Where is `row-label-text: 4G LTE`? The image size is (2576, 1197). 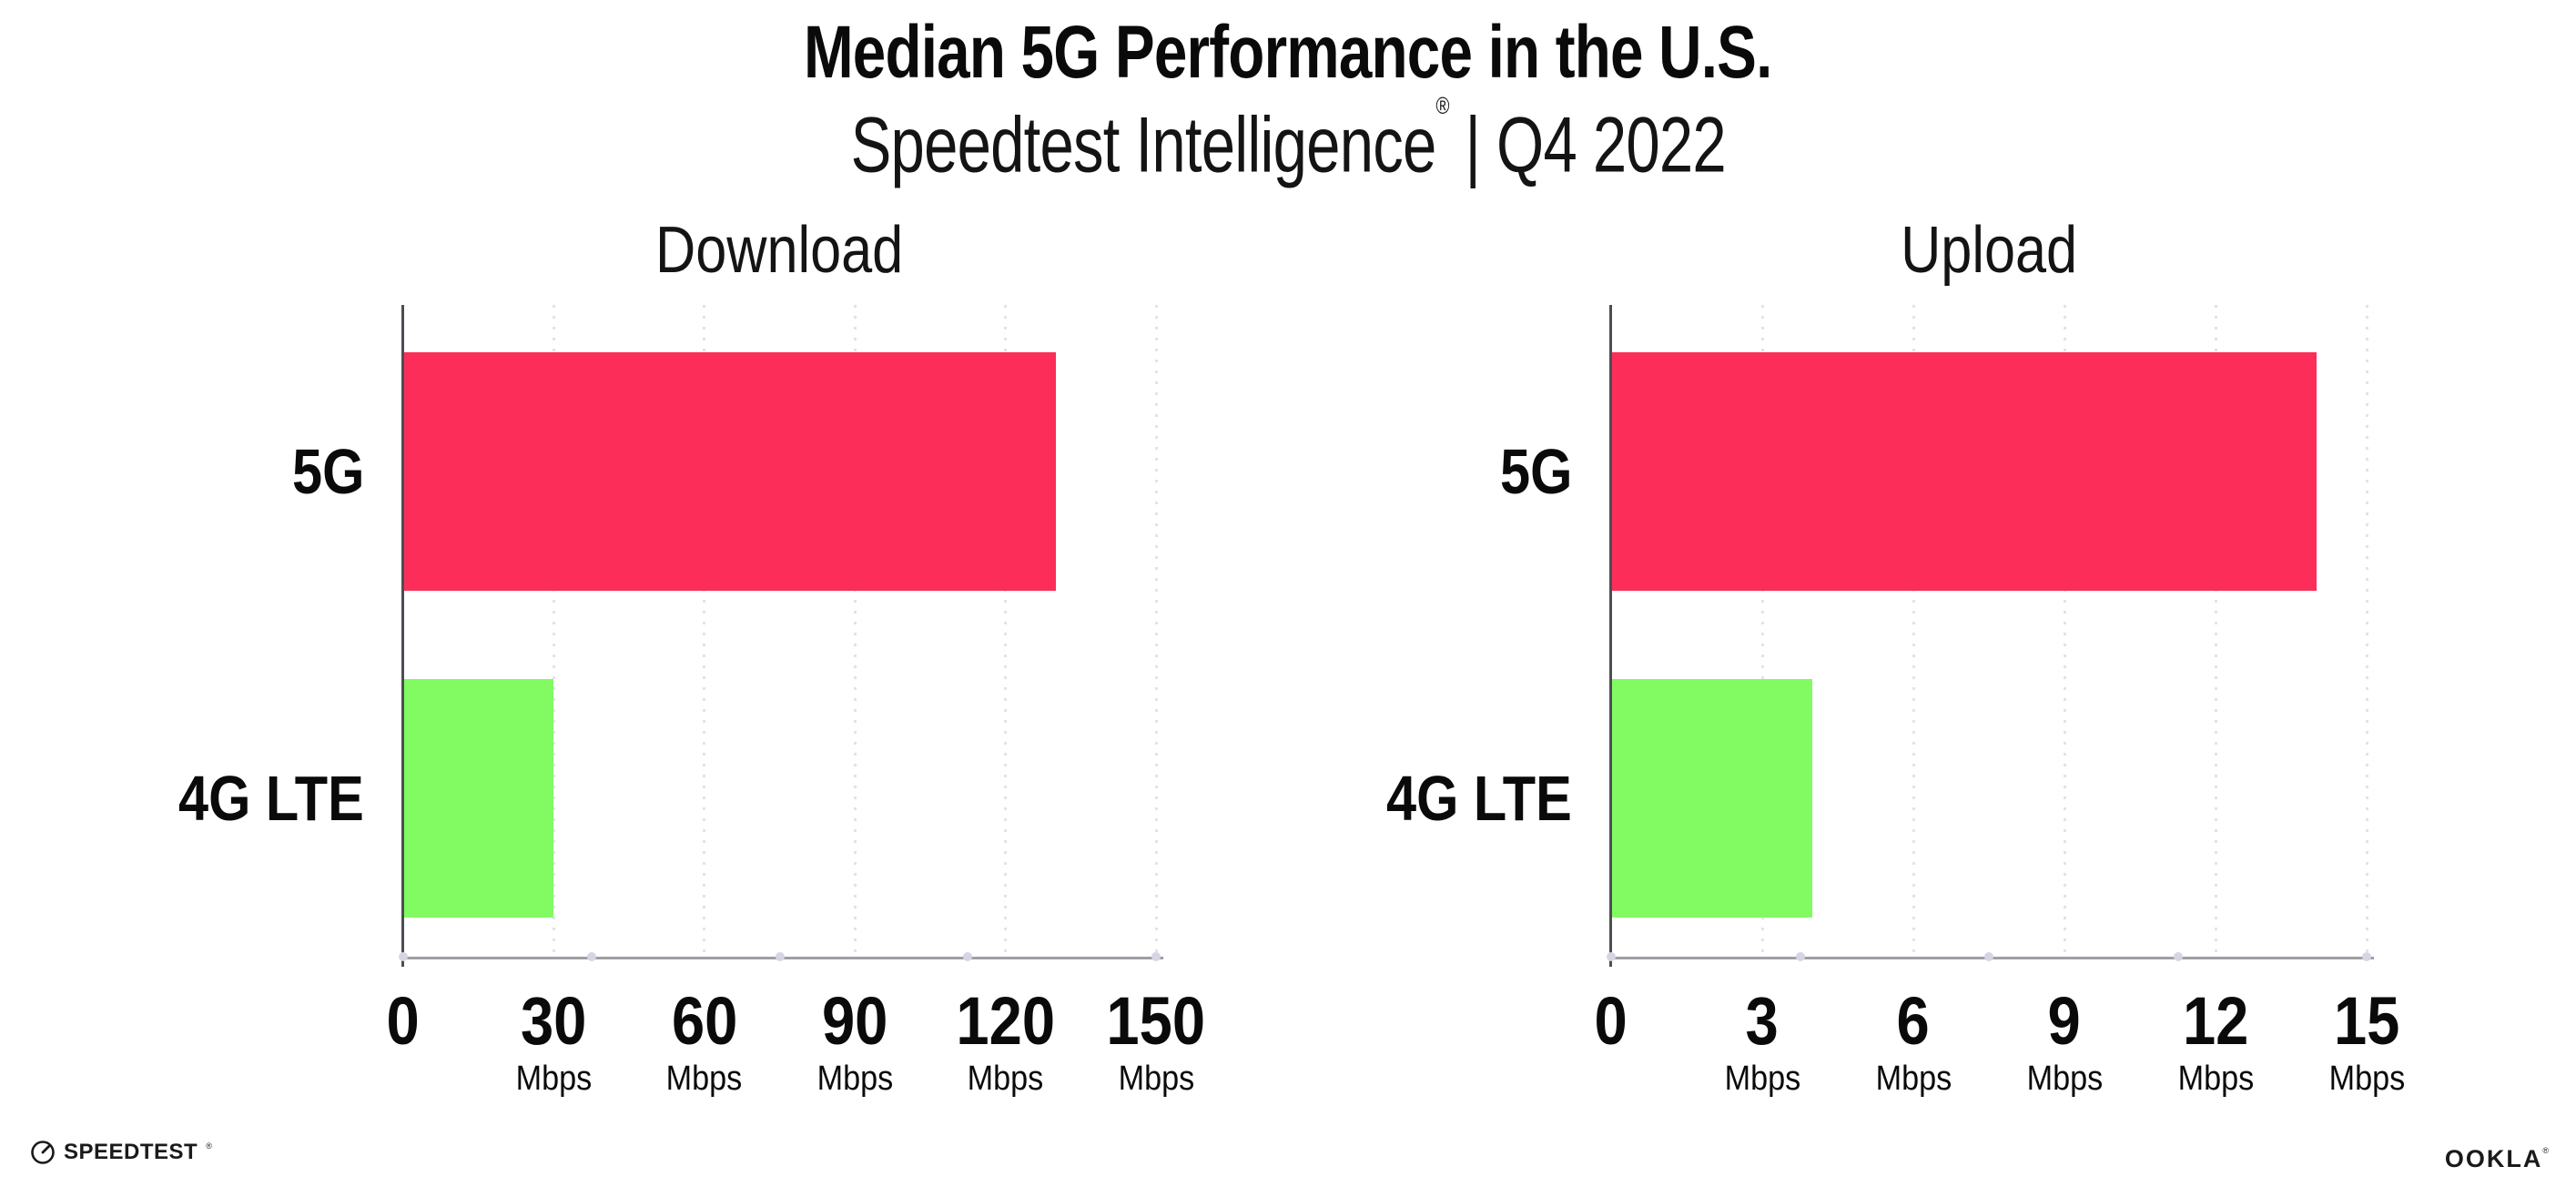
row-label-text: 4G LTE is located at coordinates (271, 798).